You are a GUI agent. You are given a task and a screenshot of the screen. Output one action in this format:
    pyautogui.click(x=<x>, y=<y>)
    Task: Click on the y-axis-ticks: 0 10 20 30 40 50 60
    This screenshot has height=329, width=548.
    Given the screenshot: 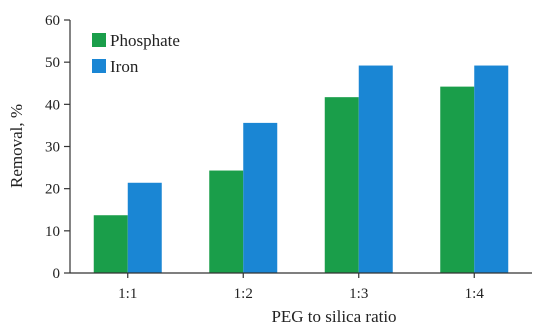 What is the action you would take?
    pyautogui.click(x=57, y=147)
    